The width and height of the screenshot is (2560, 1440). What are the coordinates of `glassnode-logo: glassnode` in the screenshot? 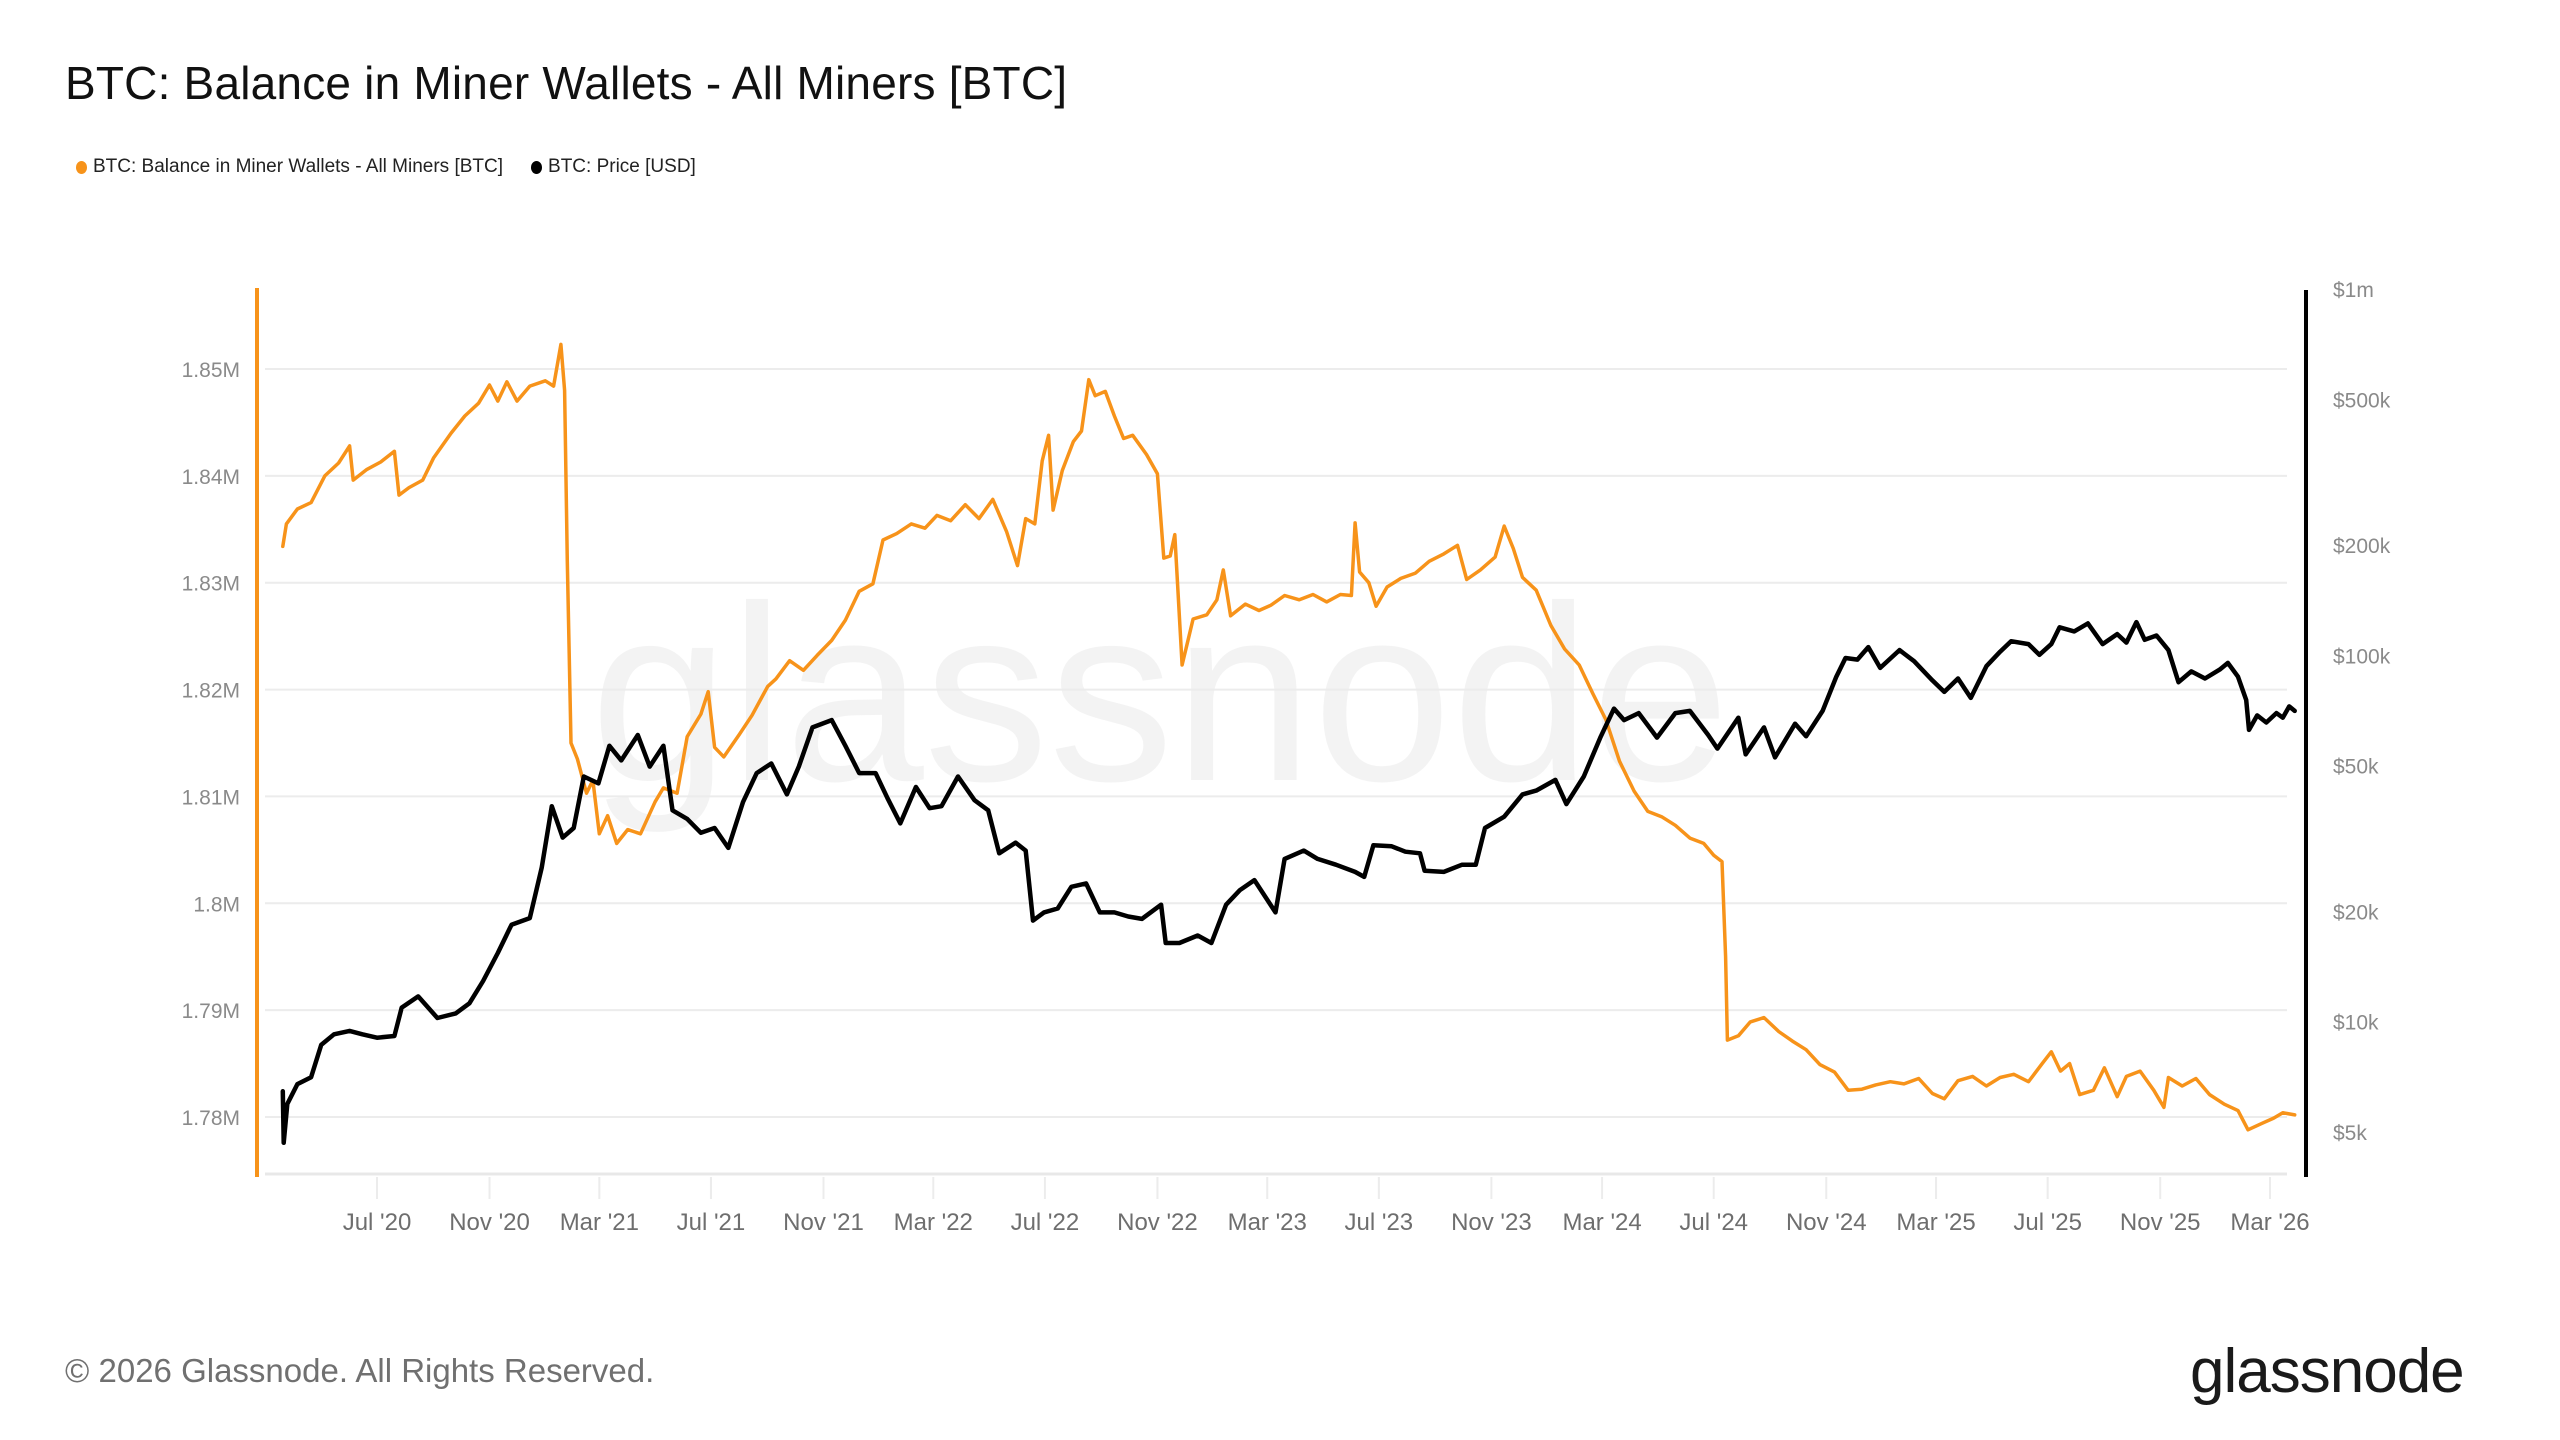 It's located at (2327, 1371).